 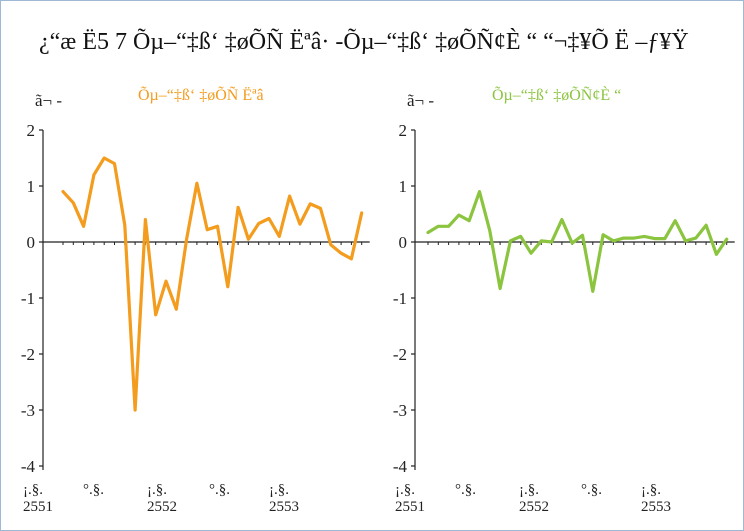 What do you see at coordinates (556, 94) in the screenshot?
I see `series-label: Õµ–“‡ß‘ ‡øÕÑ¢È “` at bounding box center [556, 94].